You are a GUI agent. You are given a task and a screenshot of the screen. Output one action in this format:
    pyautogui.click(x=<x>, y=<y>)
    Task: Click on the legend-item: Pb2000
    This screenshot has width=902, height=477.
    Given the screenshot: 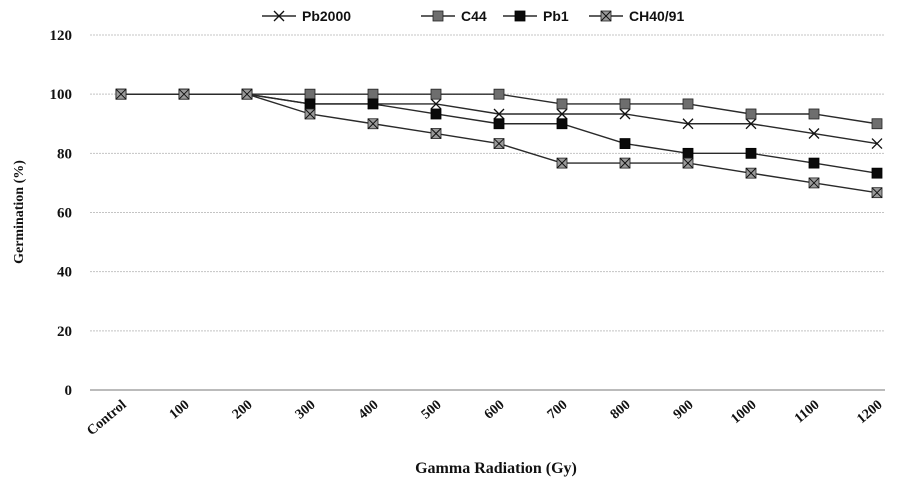 What is the action you would take?
    pyautogui.click(x=306, y=16)
    